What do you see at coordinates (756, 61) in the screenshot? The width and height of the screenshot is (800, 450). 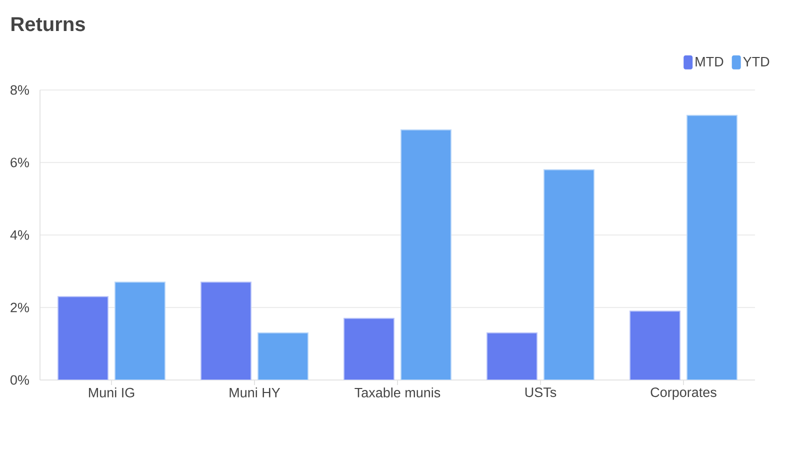 I see `legend-label: YTD` at bounding box center [756, 61].